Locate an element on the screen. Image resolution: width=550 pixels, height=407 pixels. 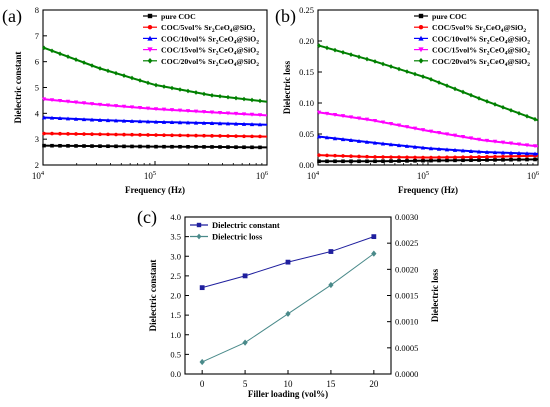
y-axis-label: Dielectric constant is located at coordinates (153, 296).